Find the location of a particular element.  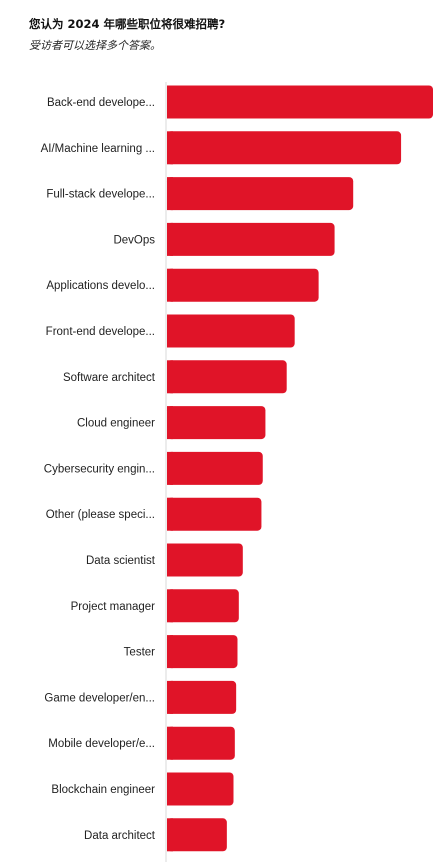

category-label: DevOps is located at coordinates (134, 240).